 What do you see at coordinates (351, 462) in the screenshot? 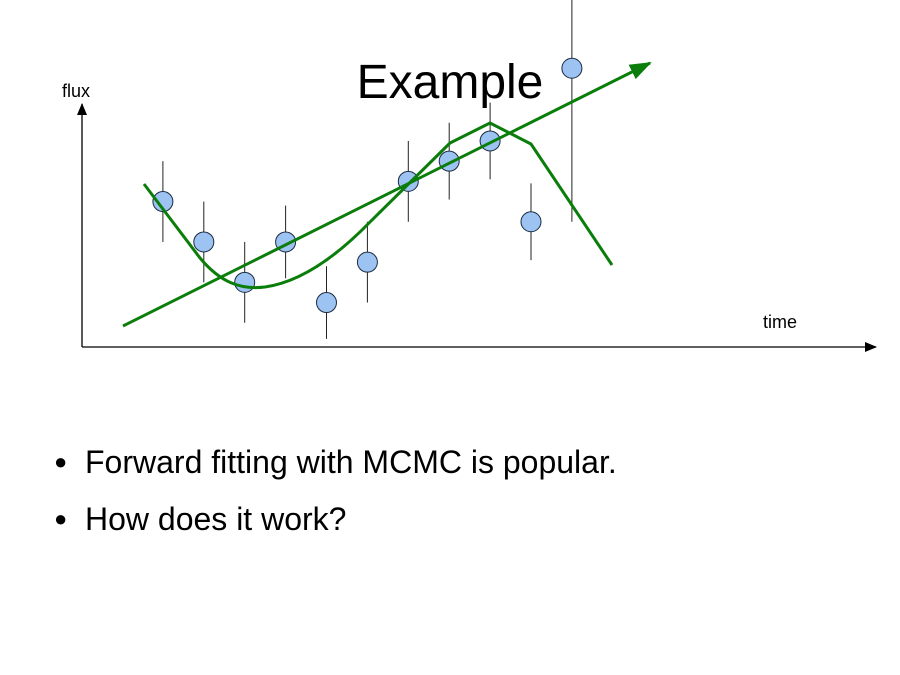
I see `bullet-text: Forward fitting with MCMC is popular.` at bounding box center [351, 462].